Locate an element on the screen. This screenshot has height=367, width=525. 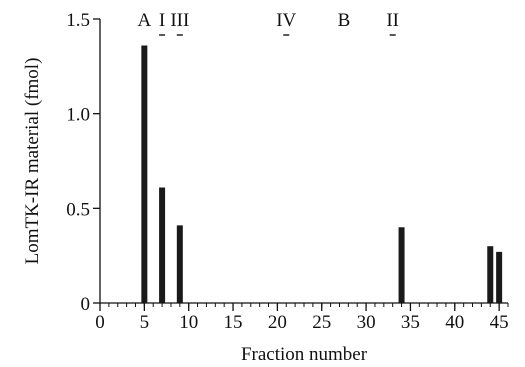
marker-label: I is located at coordinates (162, 20).